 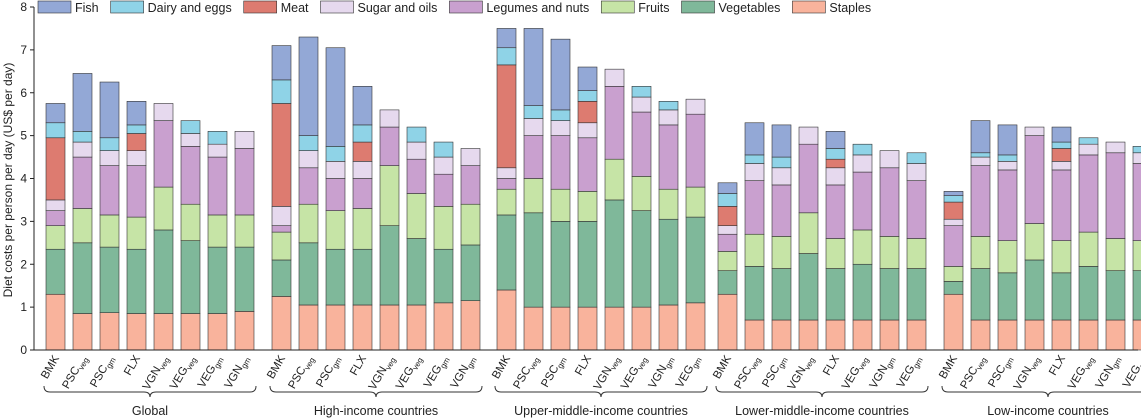 I want to click on y-tick-label: 4, so click(x=23, y=179).